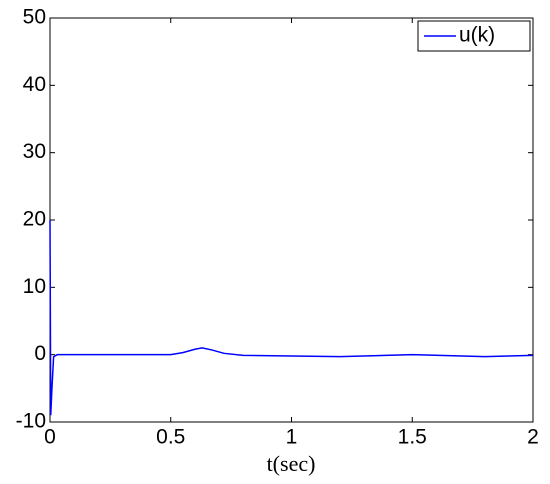 This screenshot has width=550, height=484. I want to click on x-axis-label: t(sec), so click(291, 463).